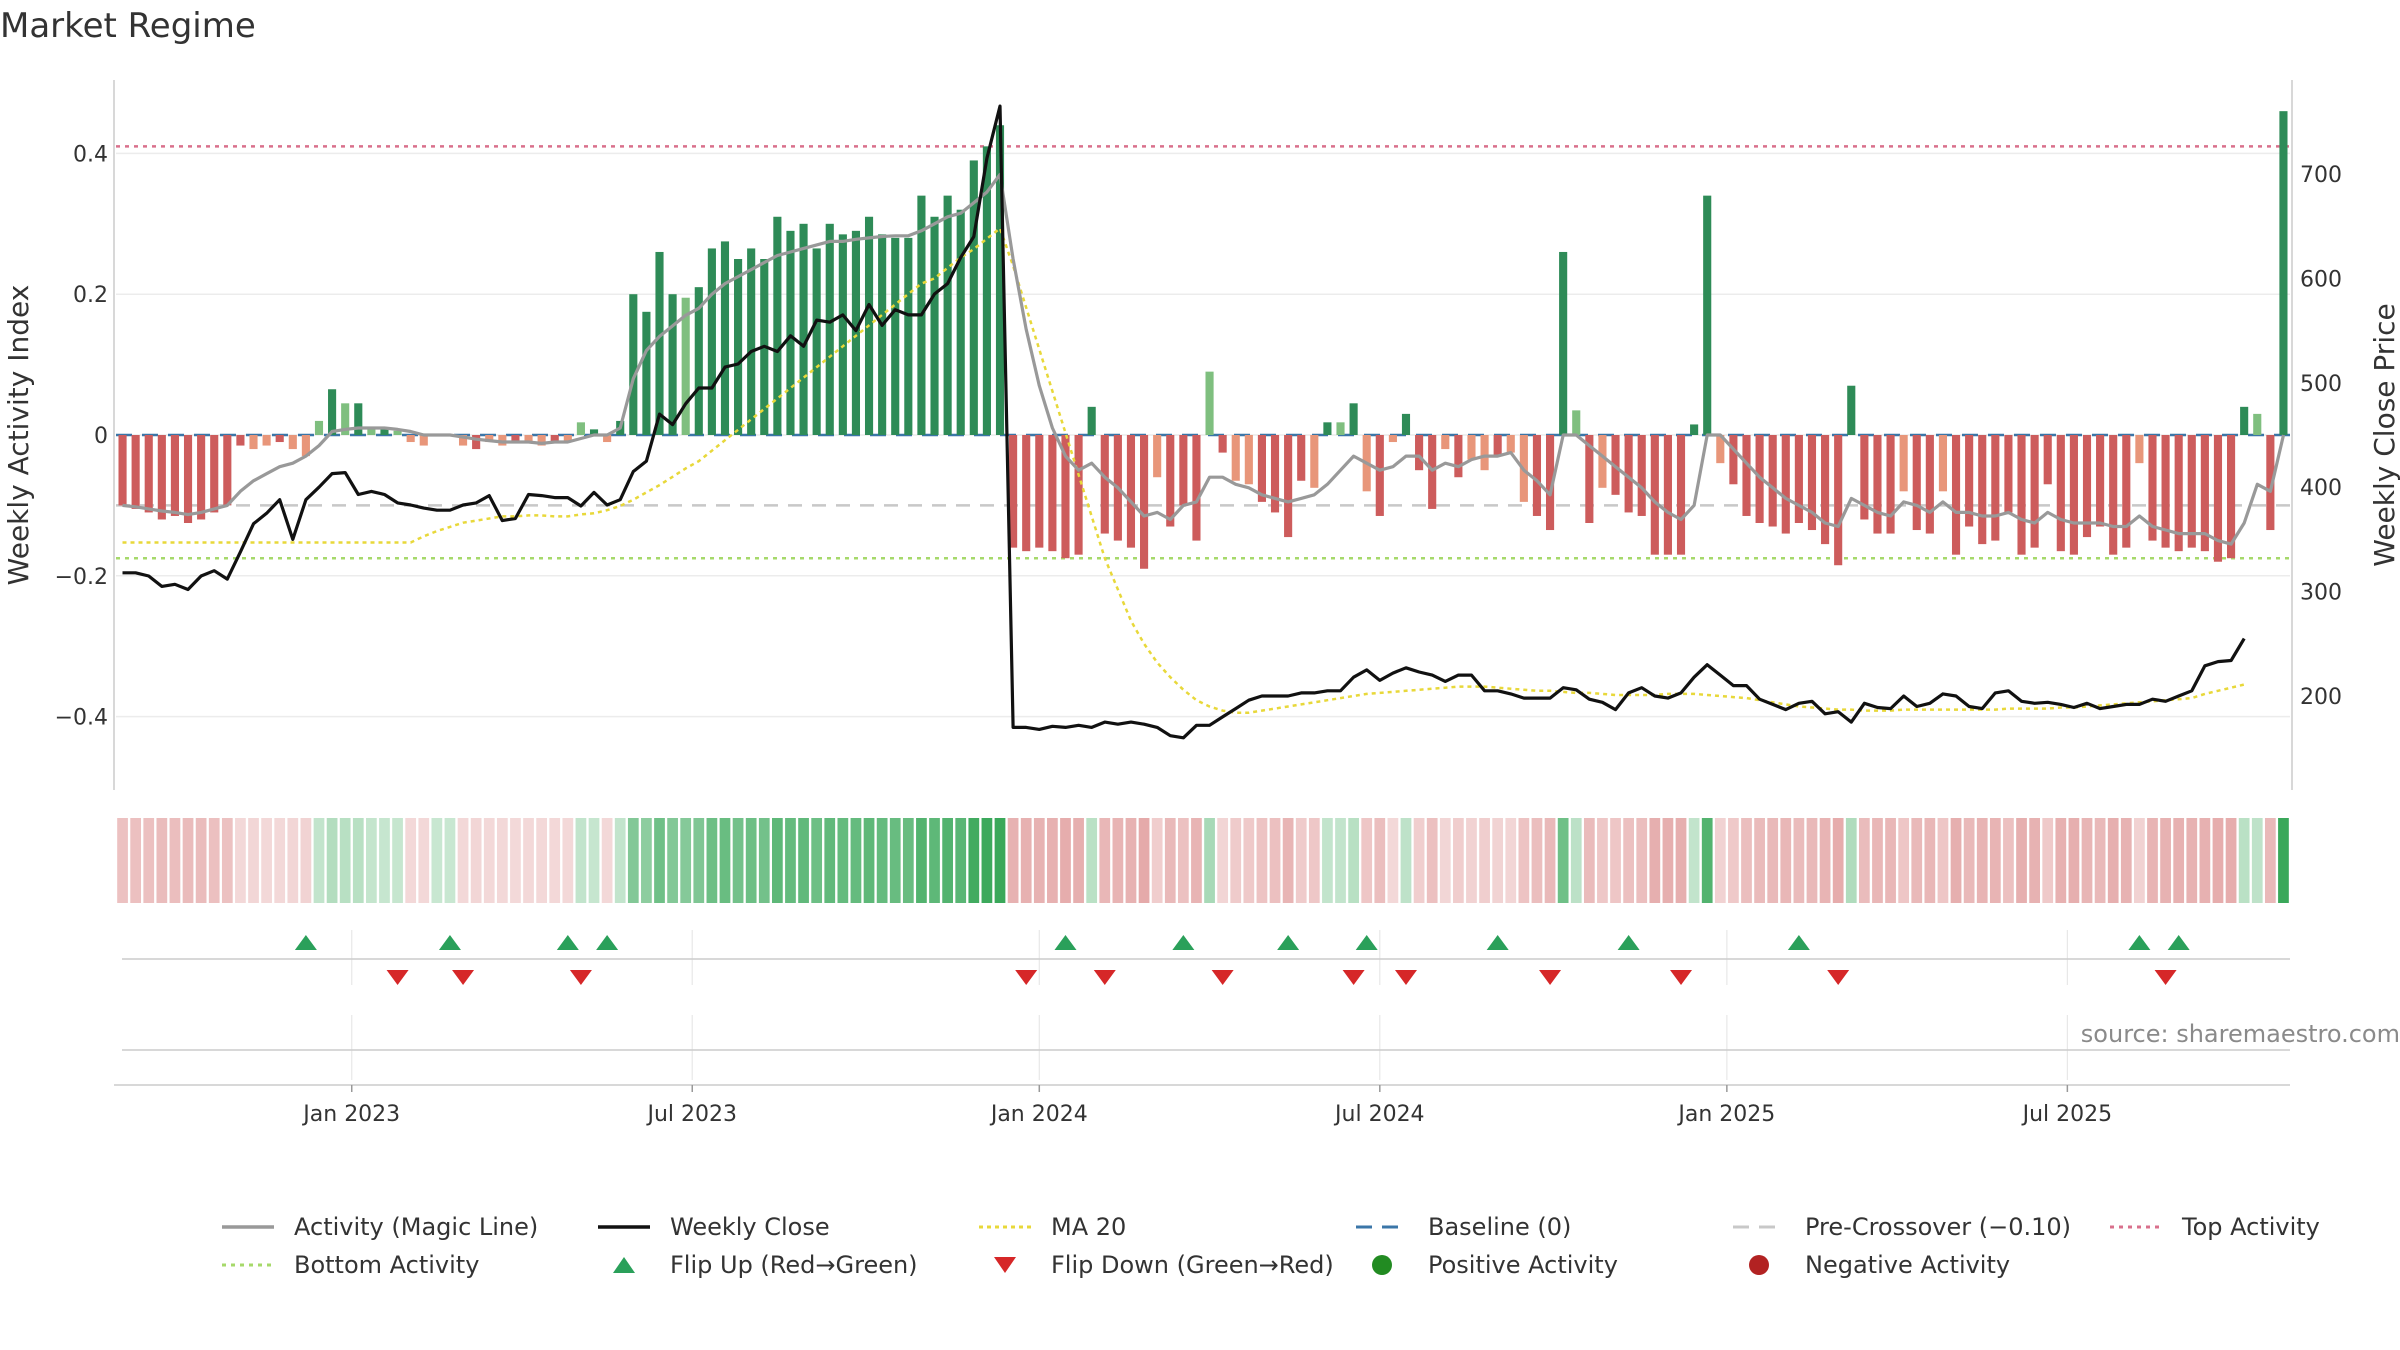 This screenshot has width=2400, height=1350. Describe the element at coordinates (90, 295) in the screenshot. I see `y-left-tick-label: 0.2` at that location.